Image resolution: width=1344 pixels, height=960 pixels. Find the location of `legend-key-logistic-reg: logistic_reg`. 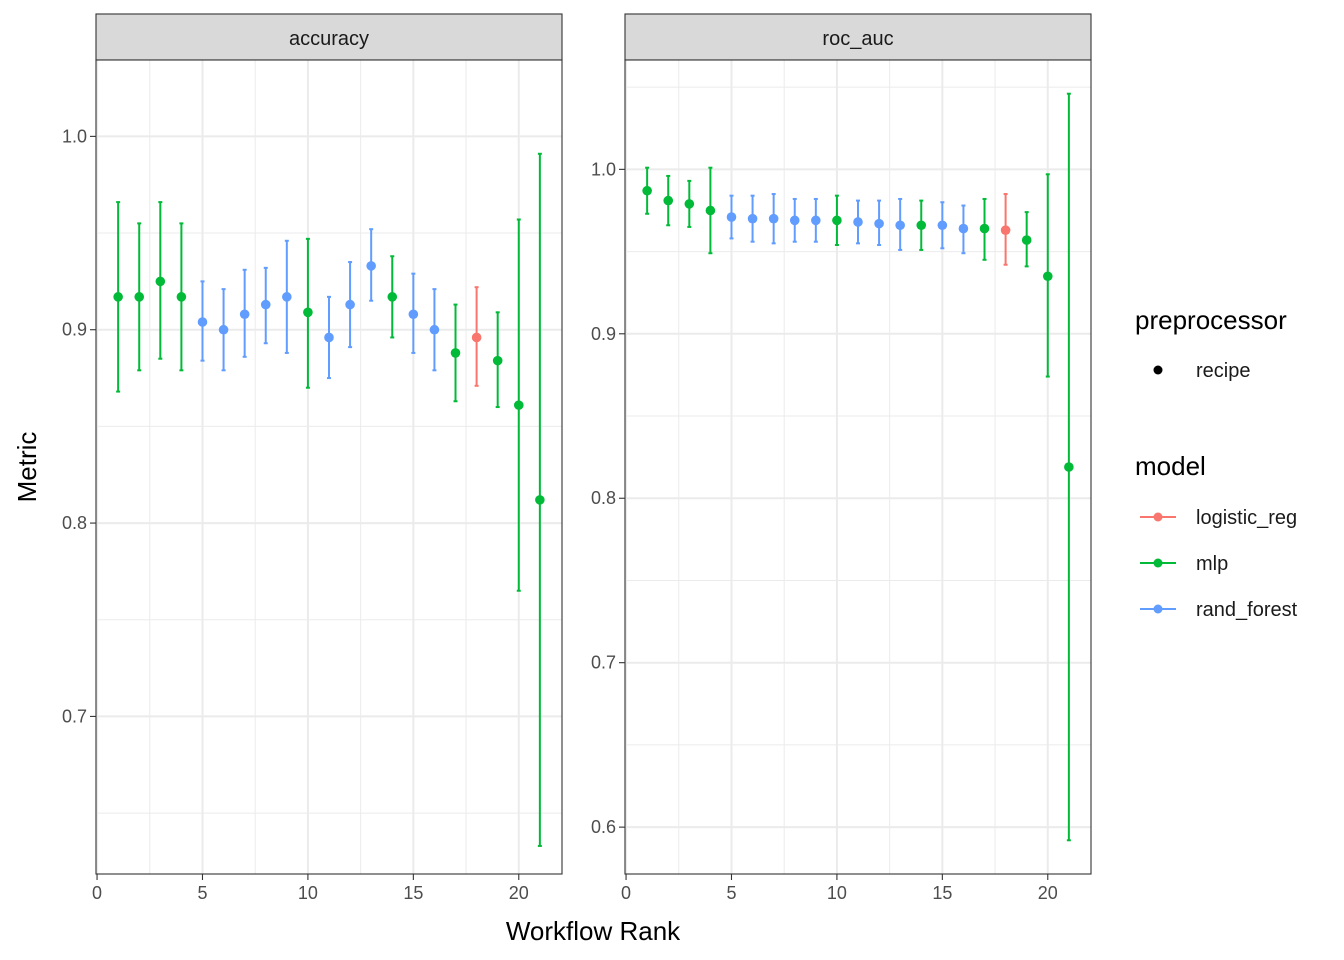

legend-key-logistic-reg: logistic_reg is located at coordinates (1218, 518).